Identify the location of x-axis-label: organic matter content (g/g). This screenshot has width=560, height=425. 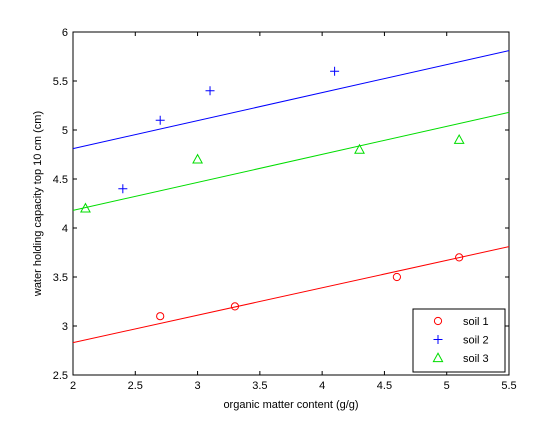
(290, 405).